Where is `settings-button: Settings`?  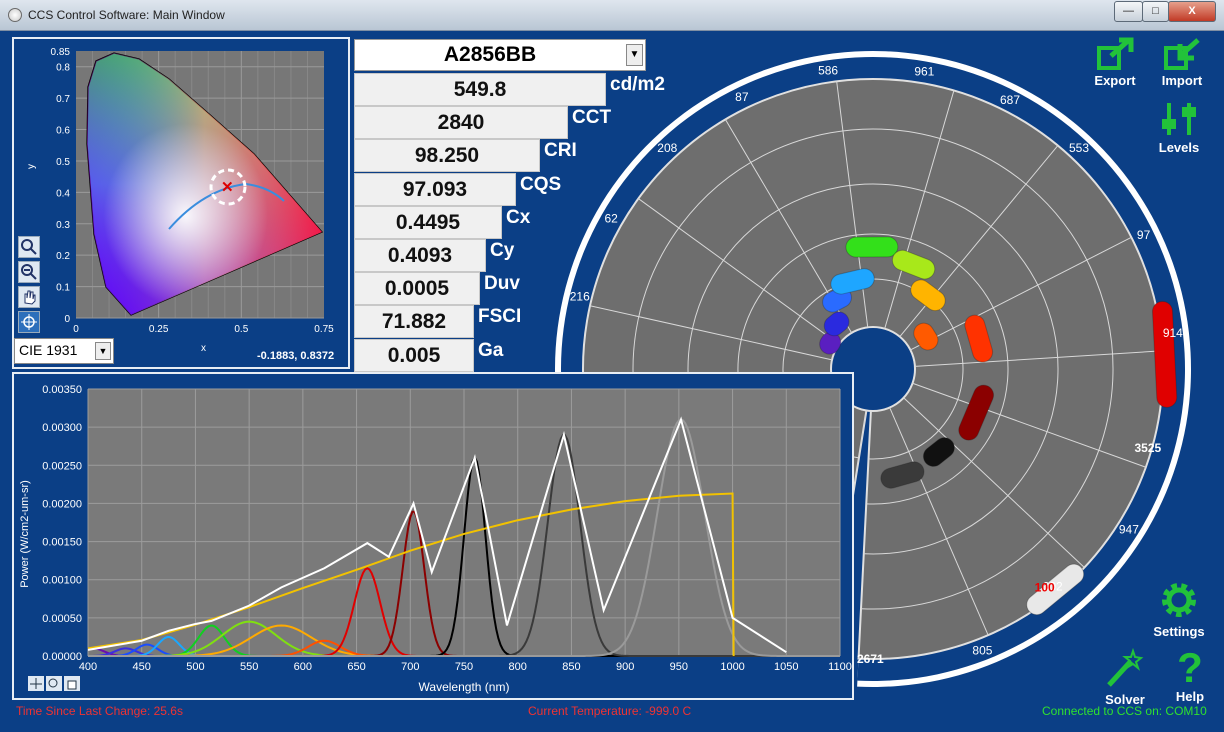 settings-button: Settings is located at coordinates (1179, 609).